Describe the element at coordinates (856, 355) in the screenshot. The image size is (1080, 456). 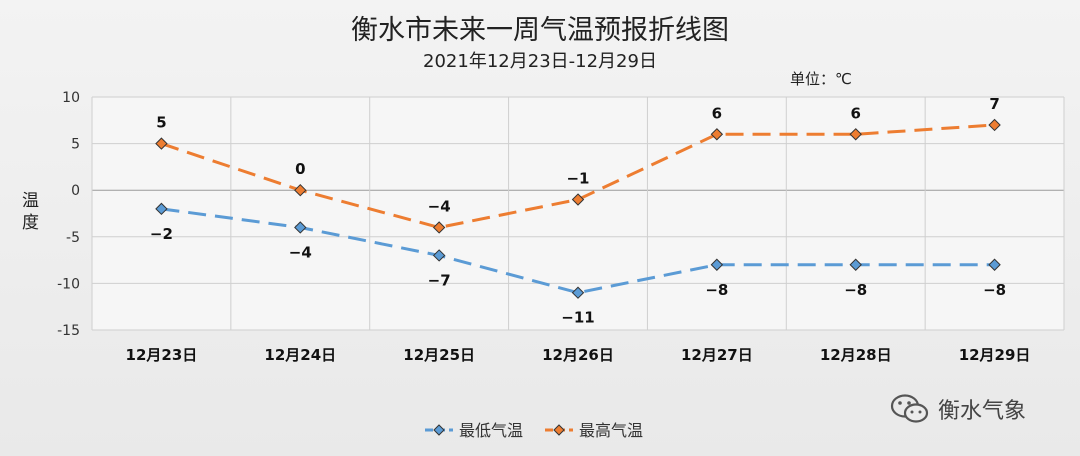
I see `x-tick-label: 12月28日` at that location.